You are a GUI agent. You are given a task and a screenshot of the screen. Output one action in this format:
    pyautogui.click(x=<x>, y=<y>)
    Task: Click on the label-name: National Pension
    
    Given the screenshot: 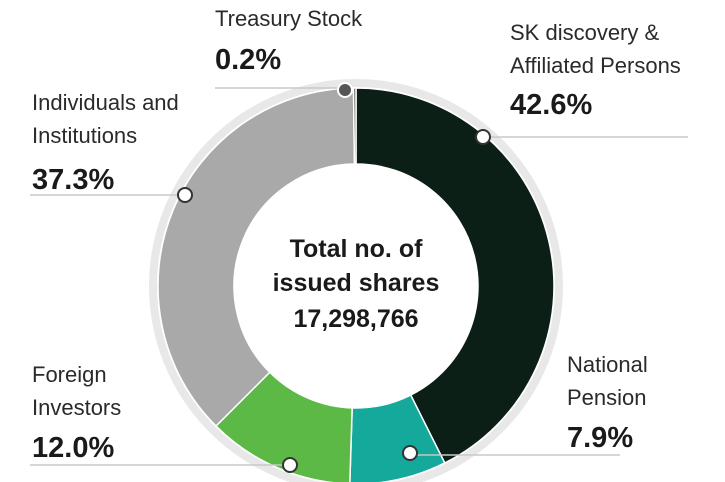 What is the action you would take?
    pyautogui.click(x=607, y=381)
    